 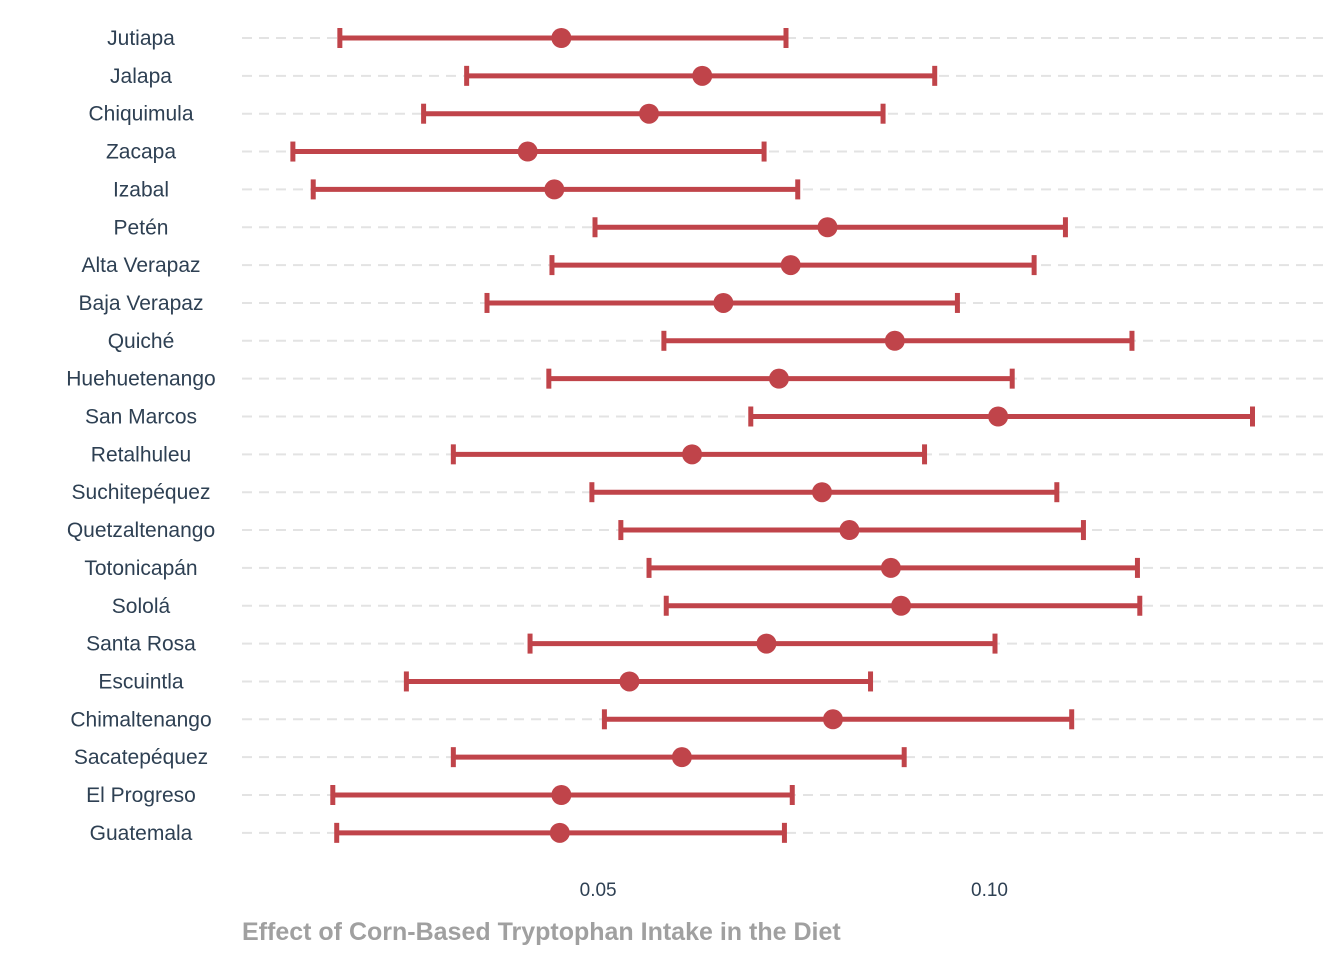 I want to click on row-label: Petén, so click(x=141, y=227).